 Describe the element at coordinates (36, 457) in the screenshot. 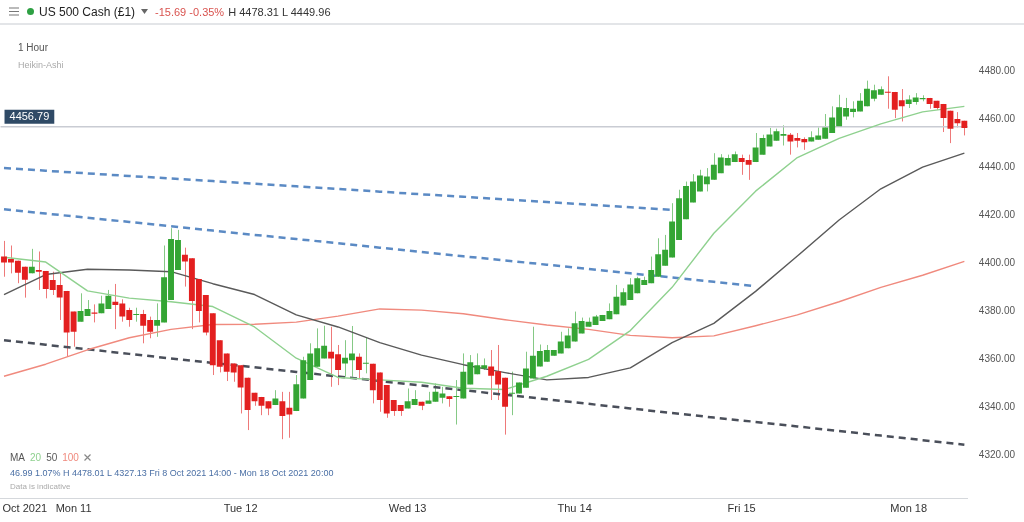

I see `text: 20` at that location.